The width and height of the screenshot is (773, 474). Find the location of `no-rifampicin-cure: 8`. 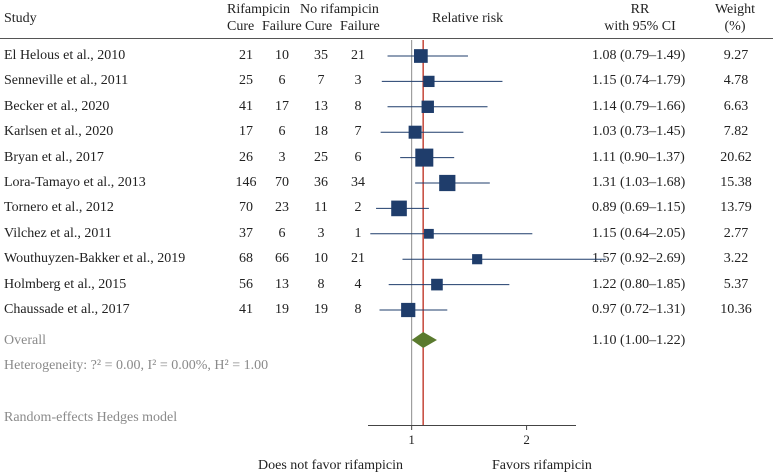

no-rifampicin-cure: 8 is located at coordinates (321, 284).